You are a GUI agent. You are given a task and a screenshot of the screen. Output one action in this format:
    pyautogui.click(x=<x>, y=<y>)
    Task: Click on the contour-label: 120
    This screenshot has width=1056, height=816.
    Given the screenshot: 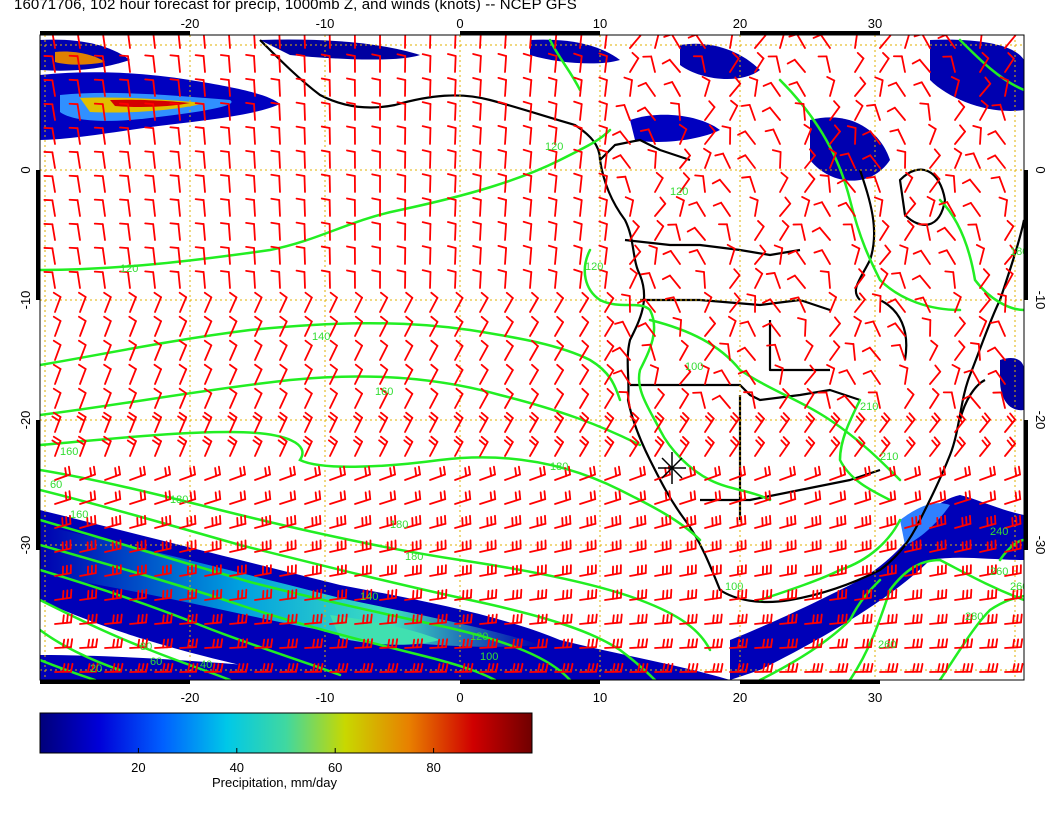 What is the action you would take?
    pyautogui.click(x=679, y=192)
    